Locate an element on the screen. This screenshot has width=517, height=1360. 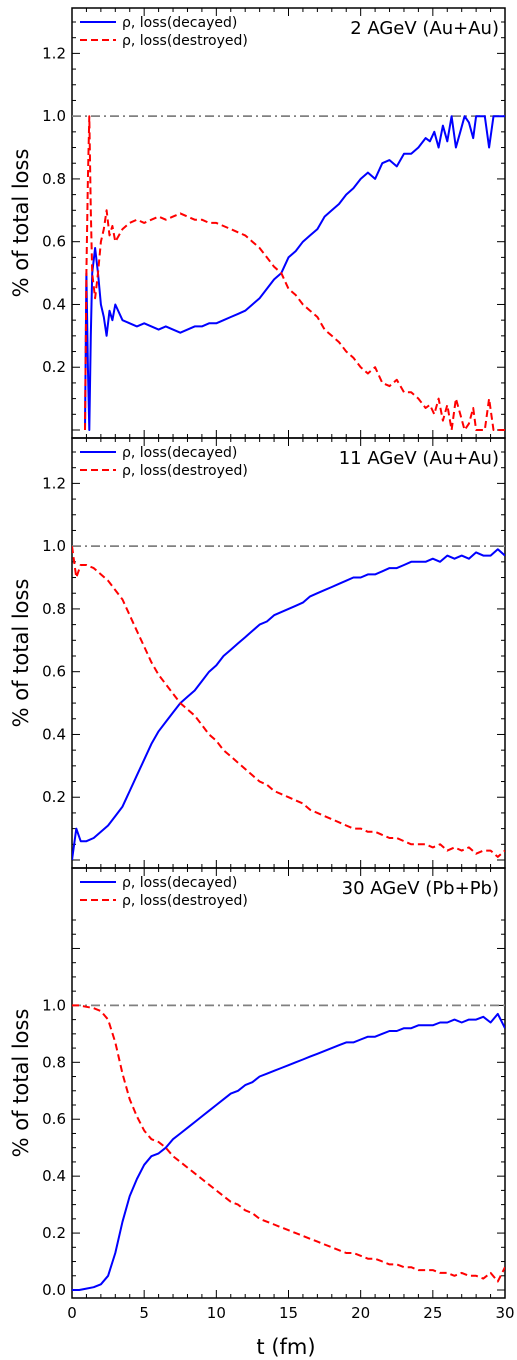
panel-title: 2 AGeV (Au+Au) is located at coordinates (424, 28).